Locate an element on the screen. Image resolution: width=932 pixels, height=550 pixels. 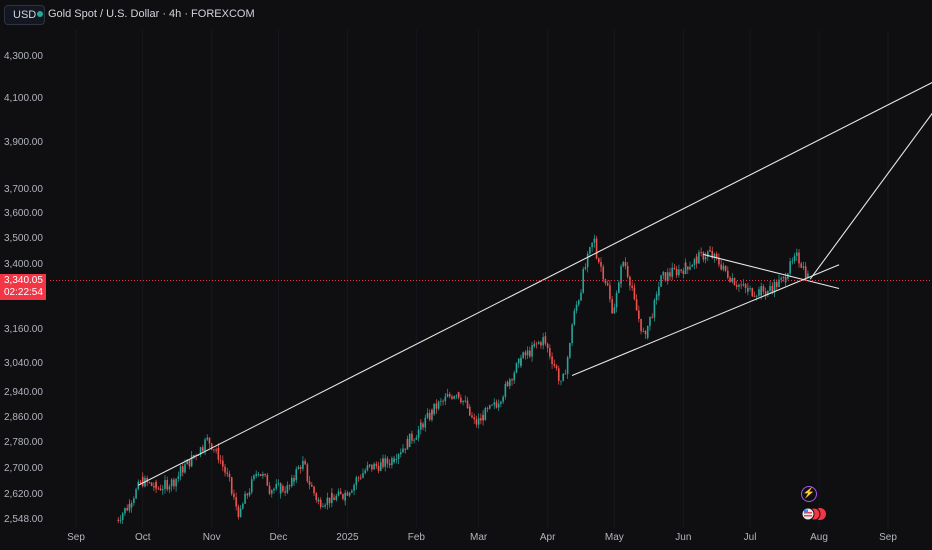
price-tick-label: 2,700.00 is located at coordinates (23, 468).